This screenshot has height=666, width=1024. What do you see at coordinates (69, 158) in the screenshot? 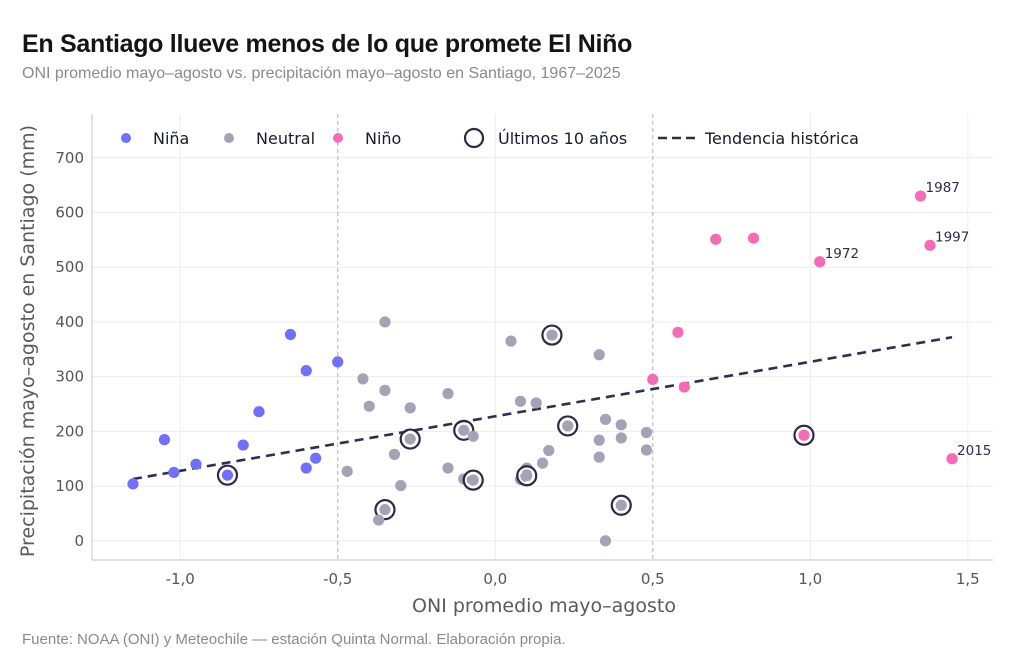
I see `y-tick-label: 700` at bounding box center [69, 158].